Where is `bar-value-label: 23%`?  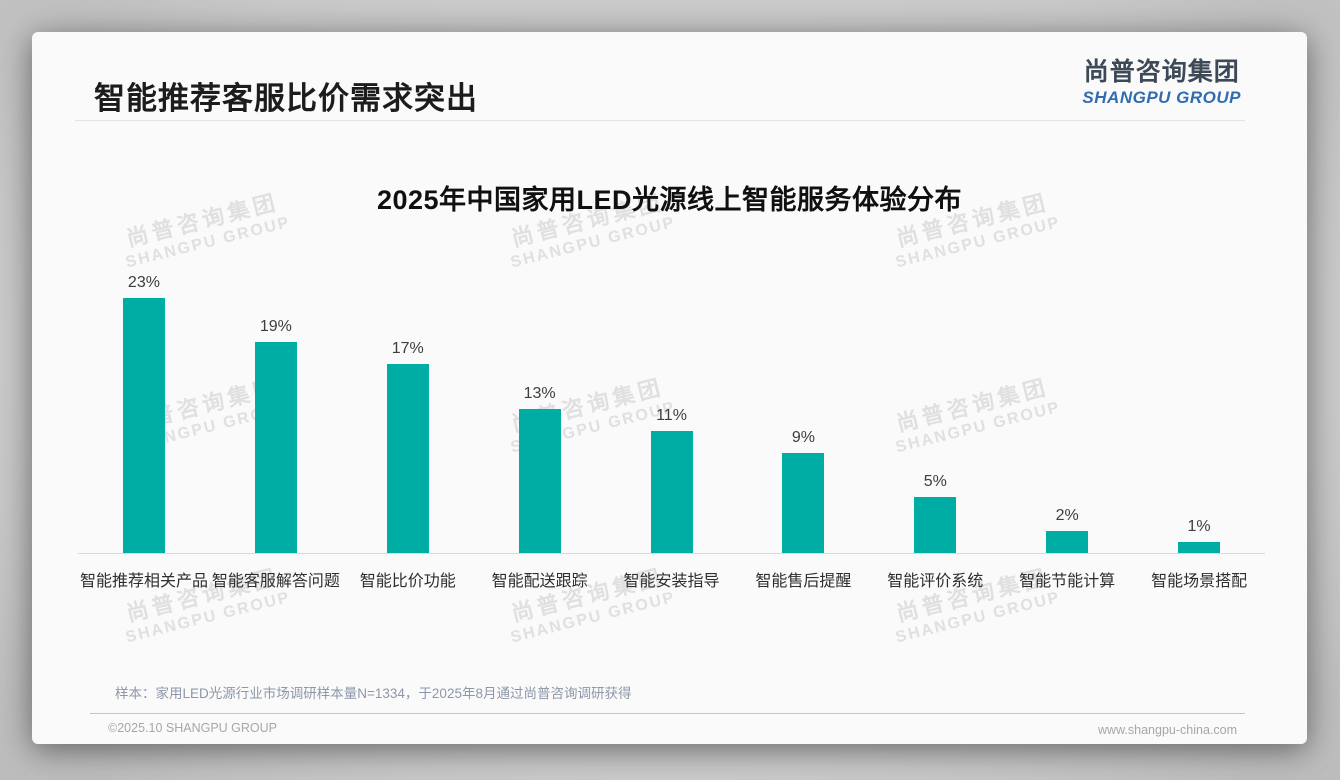
bar-value-label: 23% is located at coordinates (143, 282).